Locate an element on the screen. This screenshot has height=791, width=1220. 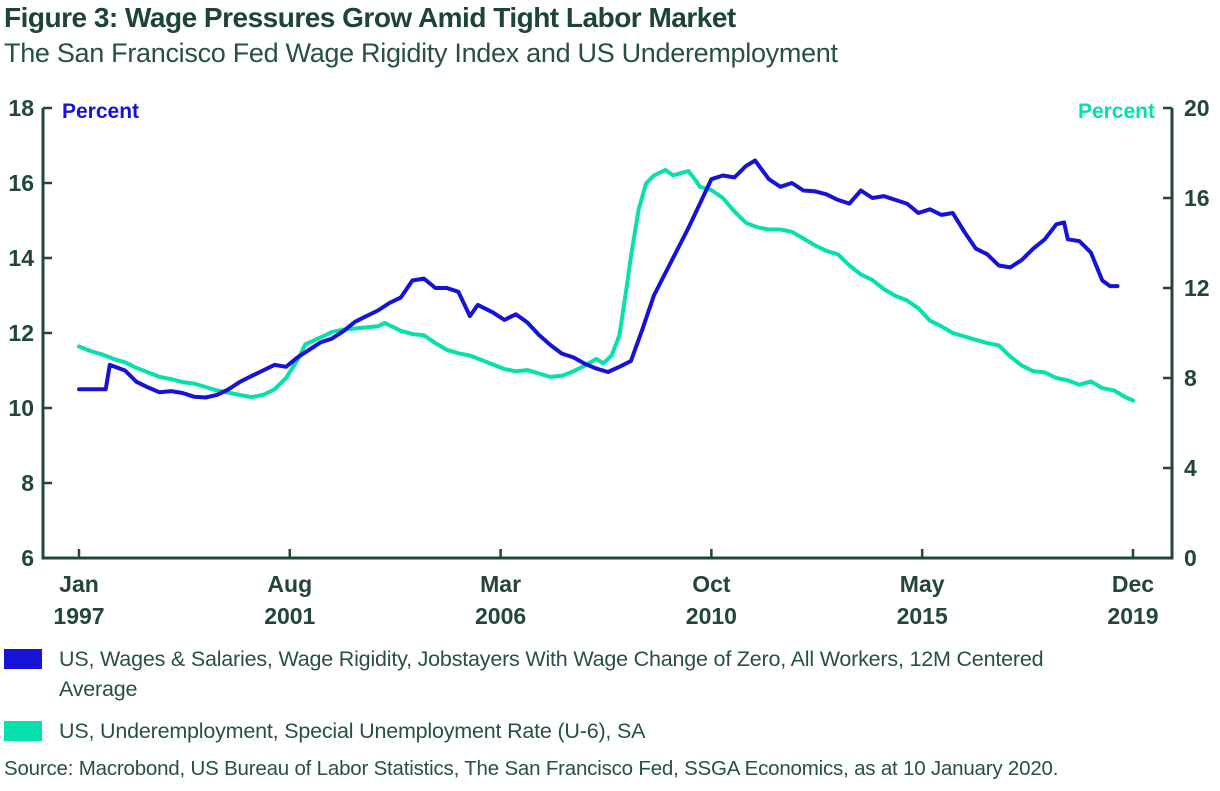
x-axis-year-label: 2006 is located at coordinates (500, 616).